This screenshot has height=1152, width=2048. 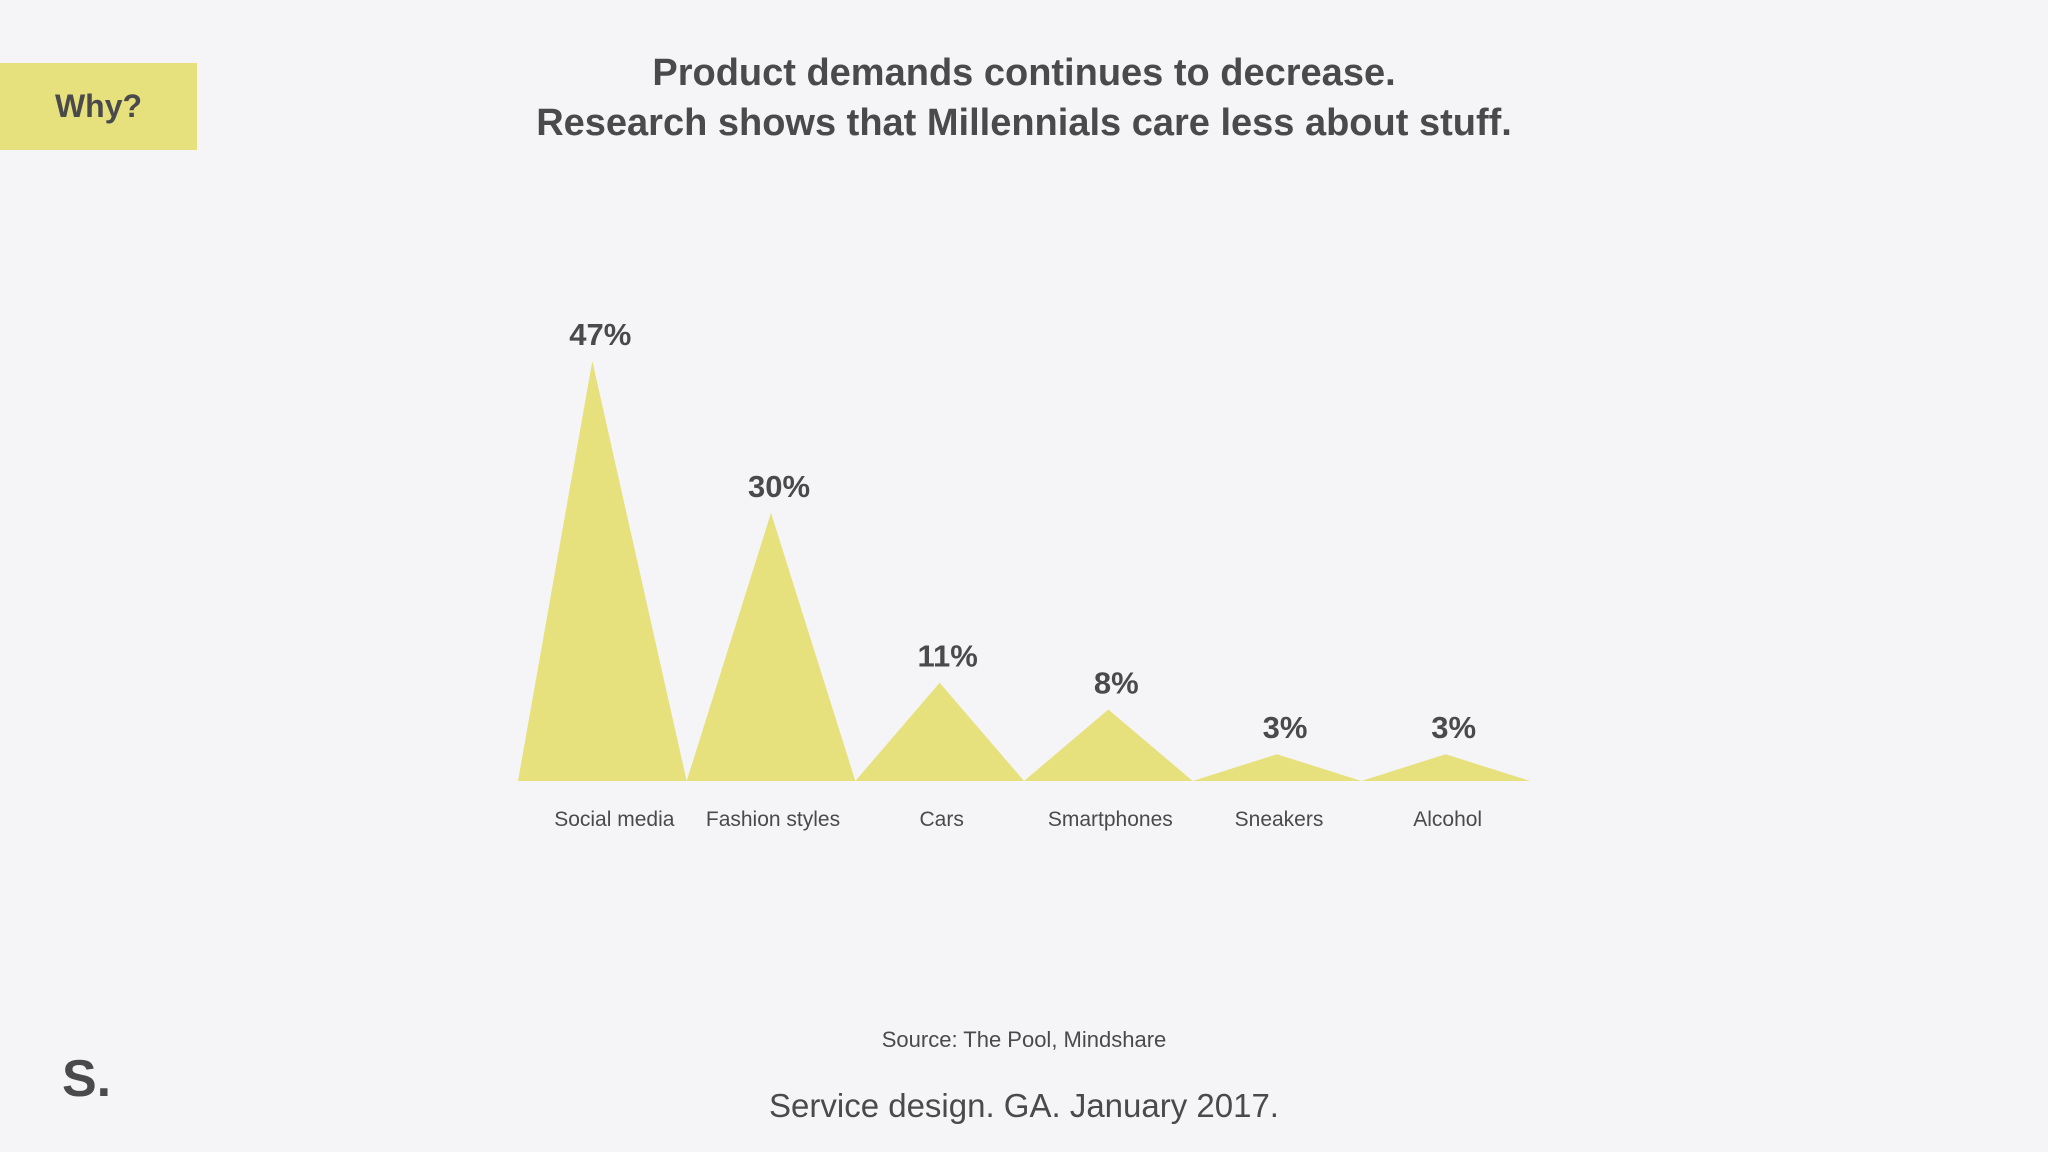 I want to click on slide-title-line-1: Product demands continues to decrease., so click(x=1024, y=73).